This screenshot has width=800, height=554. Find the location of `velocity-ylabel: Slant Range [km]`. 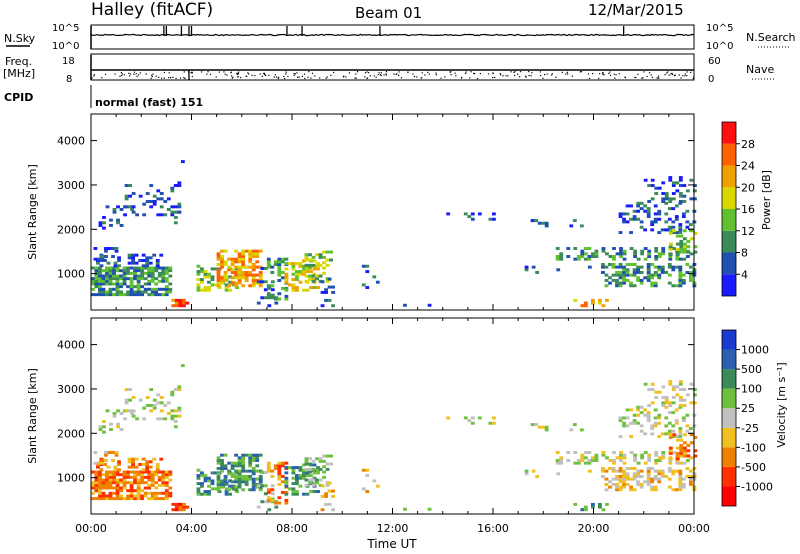

velocity-ylabel: Slant Range [km] is located at coordinates (32, 416).